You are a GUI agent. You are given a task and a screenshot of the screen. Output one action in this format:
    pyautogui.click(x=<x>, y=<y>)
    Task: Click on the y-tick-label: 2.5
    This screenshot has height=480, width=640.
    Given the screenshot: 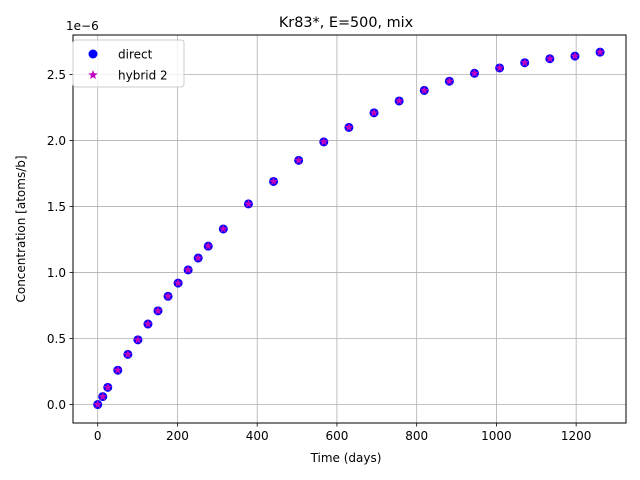 What is the action you would take?
    pyautogui.click(x=56, y=75)
    